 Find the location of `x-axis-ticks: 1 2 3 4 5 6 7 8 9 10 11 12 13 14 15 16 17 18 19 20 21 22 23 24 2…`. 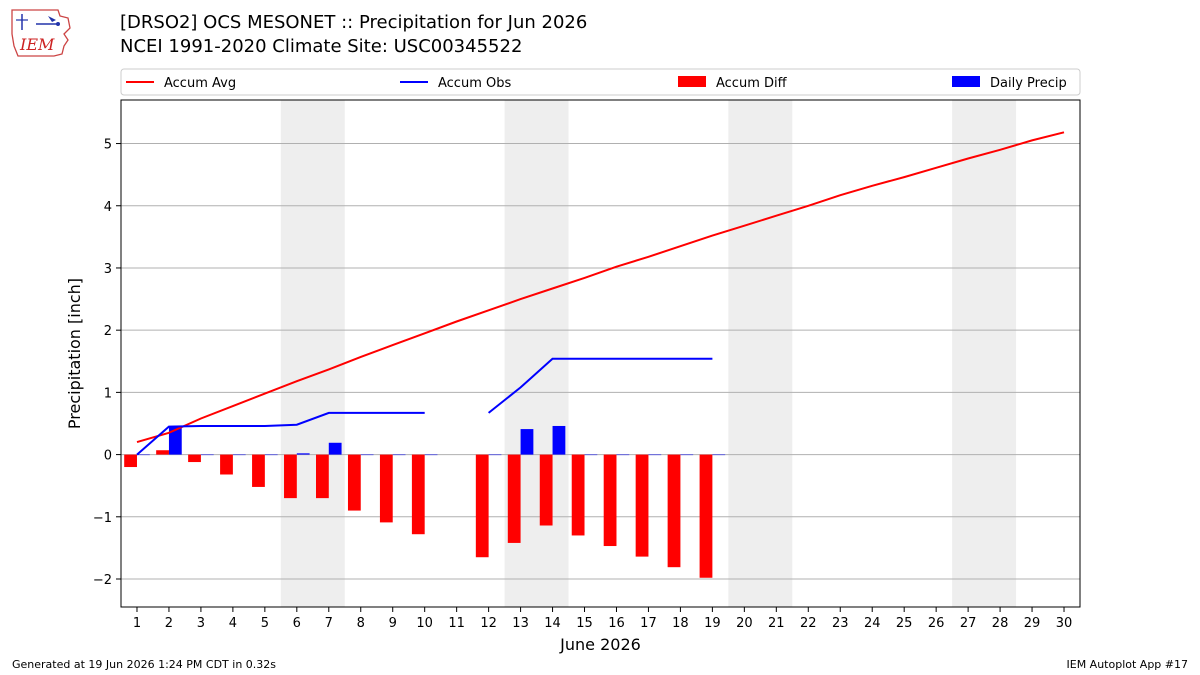

x-axis-ticks: 1 2 3 4 5 6 7 8 9 10 11 12 13 14 15 16 17 18 19 20 21 22 23 24 2… is located at coordinates (602, 619).